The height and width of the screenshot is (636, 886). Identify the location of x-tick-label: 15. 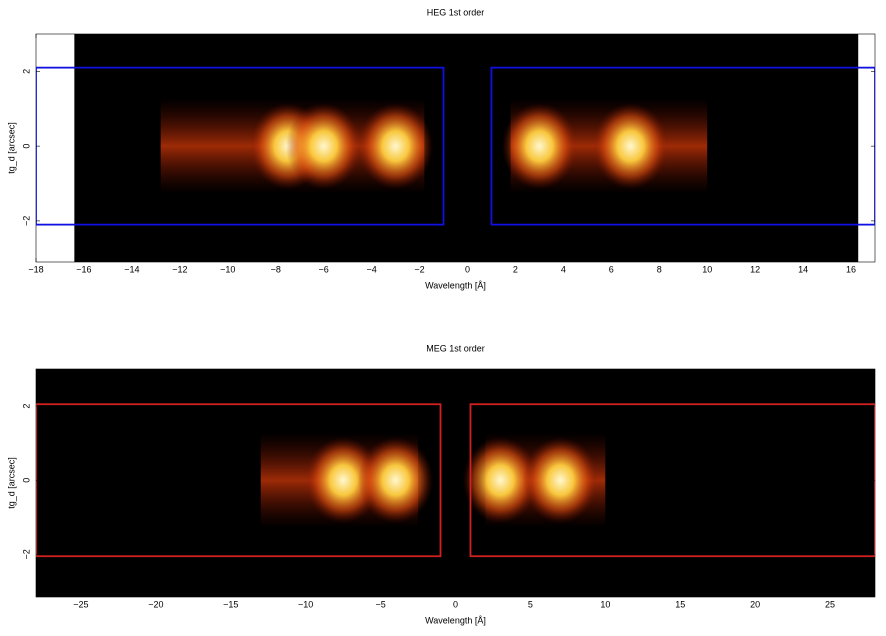
(680, 604).